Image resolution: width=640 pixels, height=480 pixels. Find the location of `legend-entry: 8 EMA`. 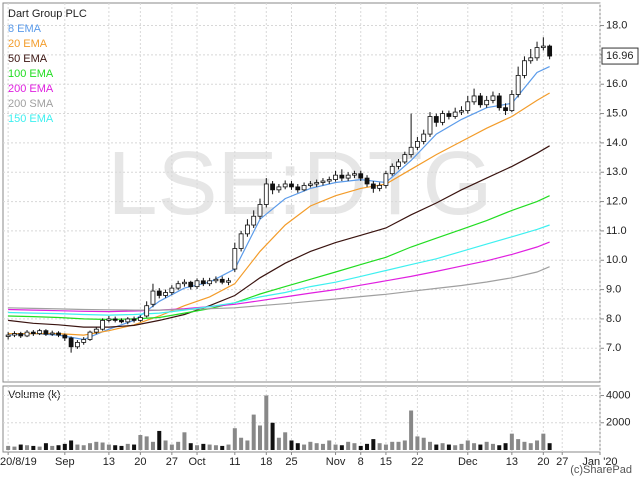

legend-entry: 8 EMA is located at coordinates (25, 29).